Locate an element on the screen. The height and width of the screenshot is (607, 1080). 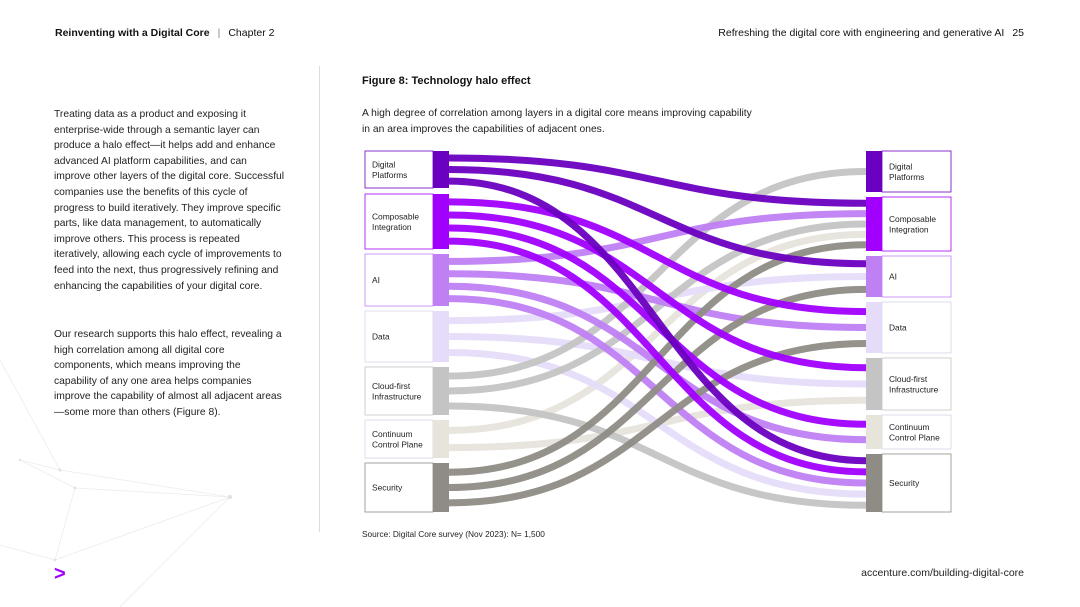
left-node-da: Data is located at coordinates (406, 336).